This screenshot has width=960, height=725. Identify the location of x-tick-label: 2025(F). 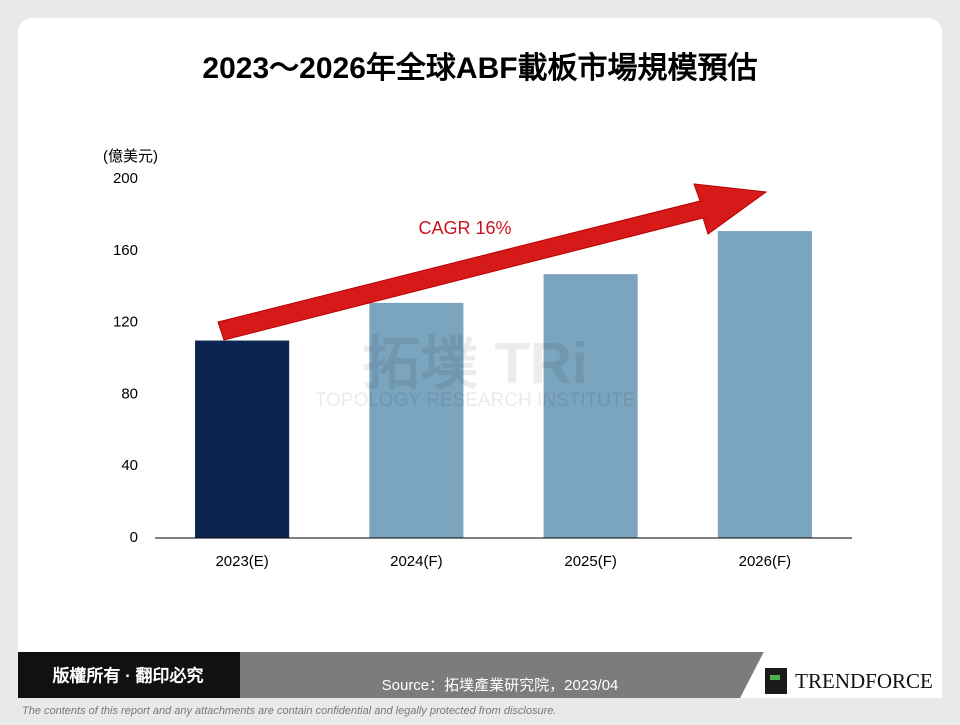
(590, 561).